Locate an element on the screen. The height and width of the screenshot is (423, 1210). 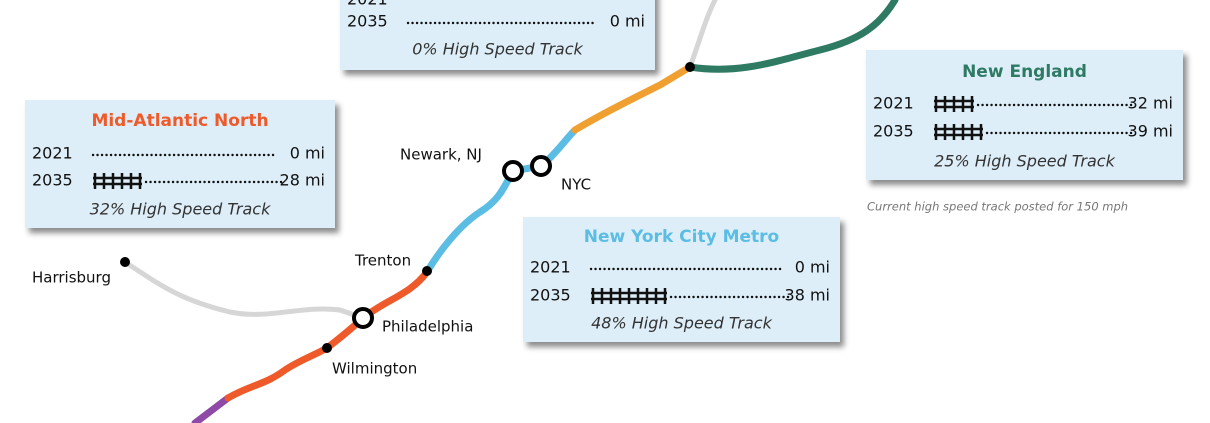
city-label: Trenton is located at coordinates (382, 261).